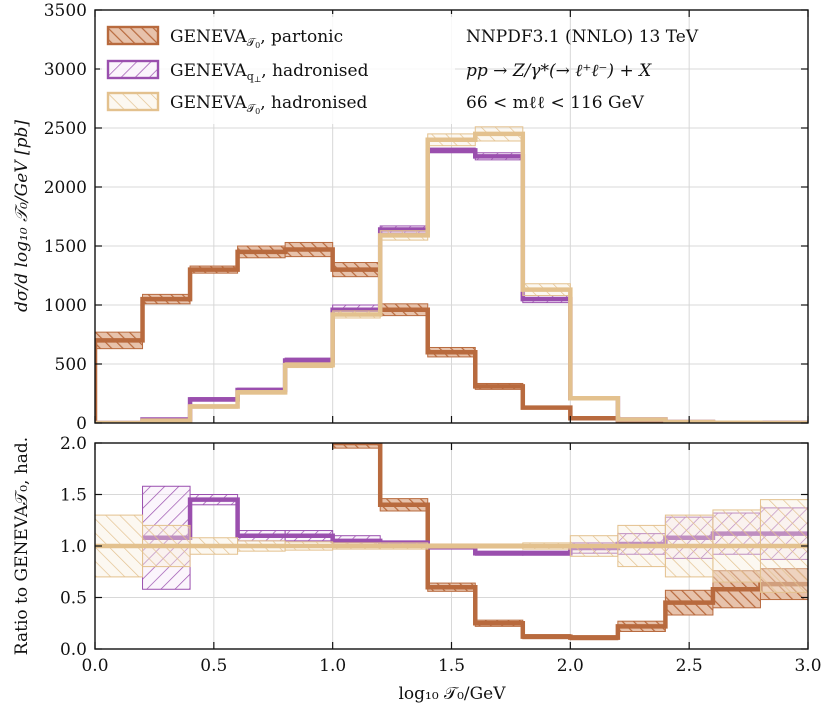 The width and height of the screenshot is (831, 704). Describe the element at coordinates (73, 496) in the screenshot. I see `ratio-ytick-label: 1.5` at that location.